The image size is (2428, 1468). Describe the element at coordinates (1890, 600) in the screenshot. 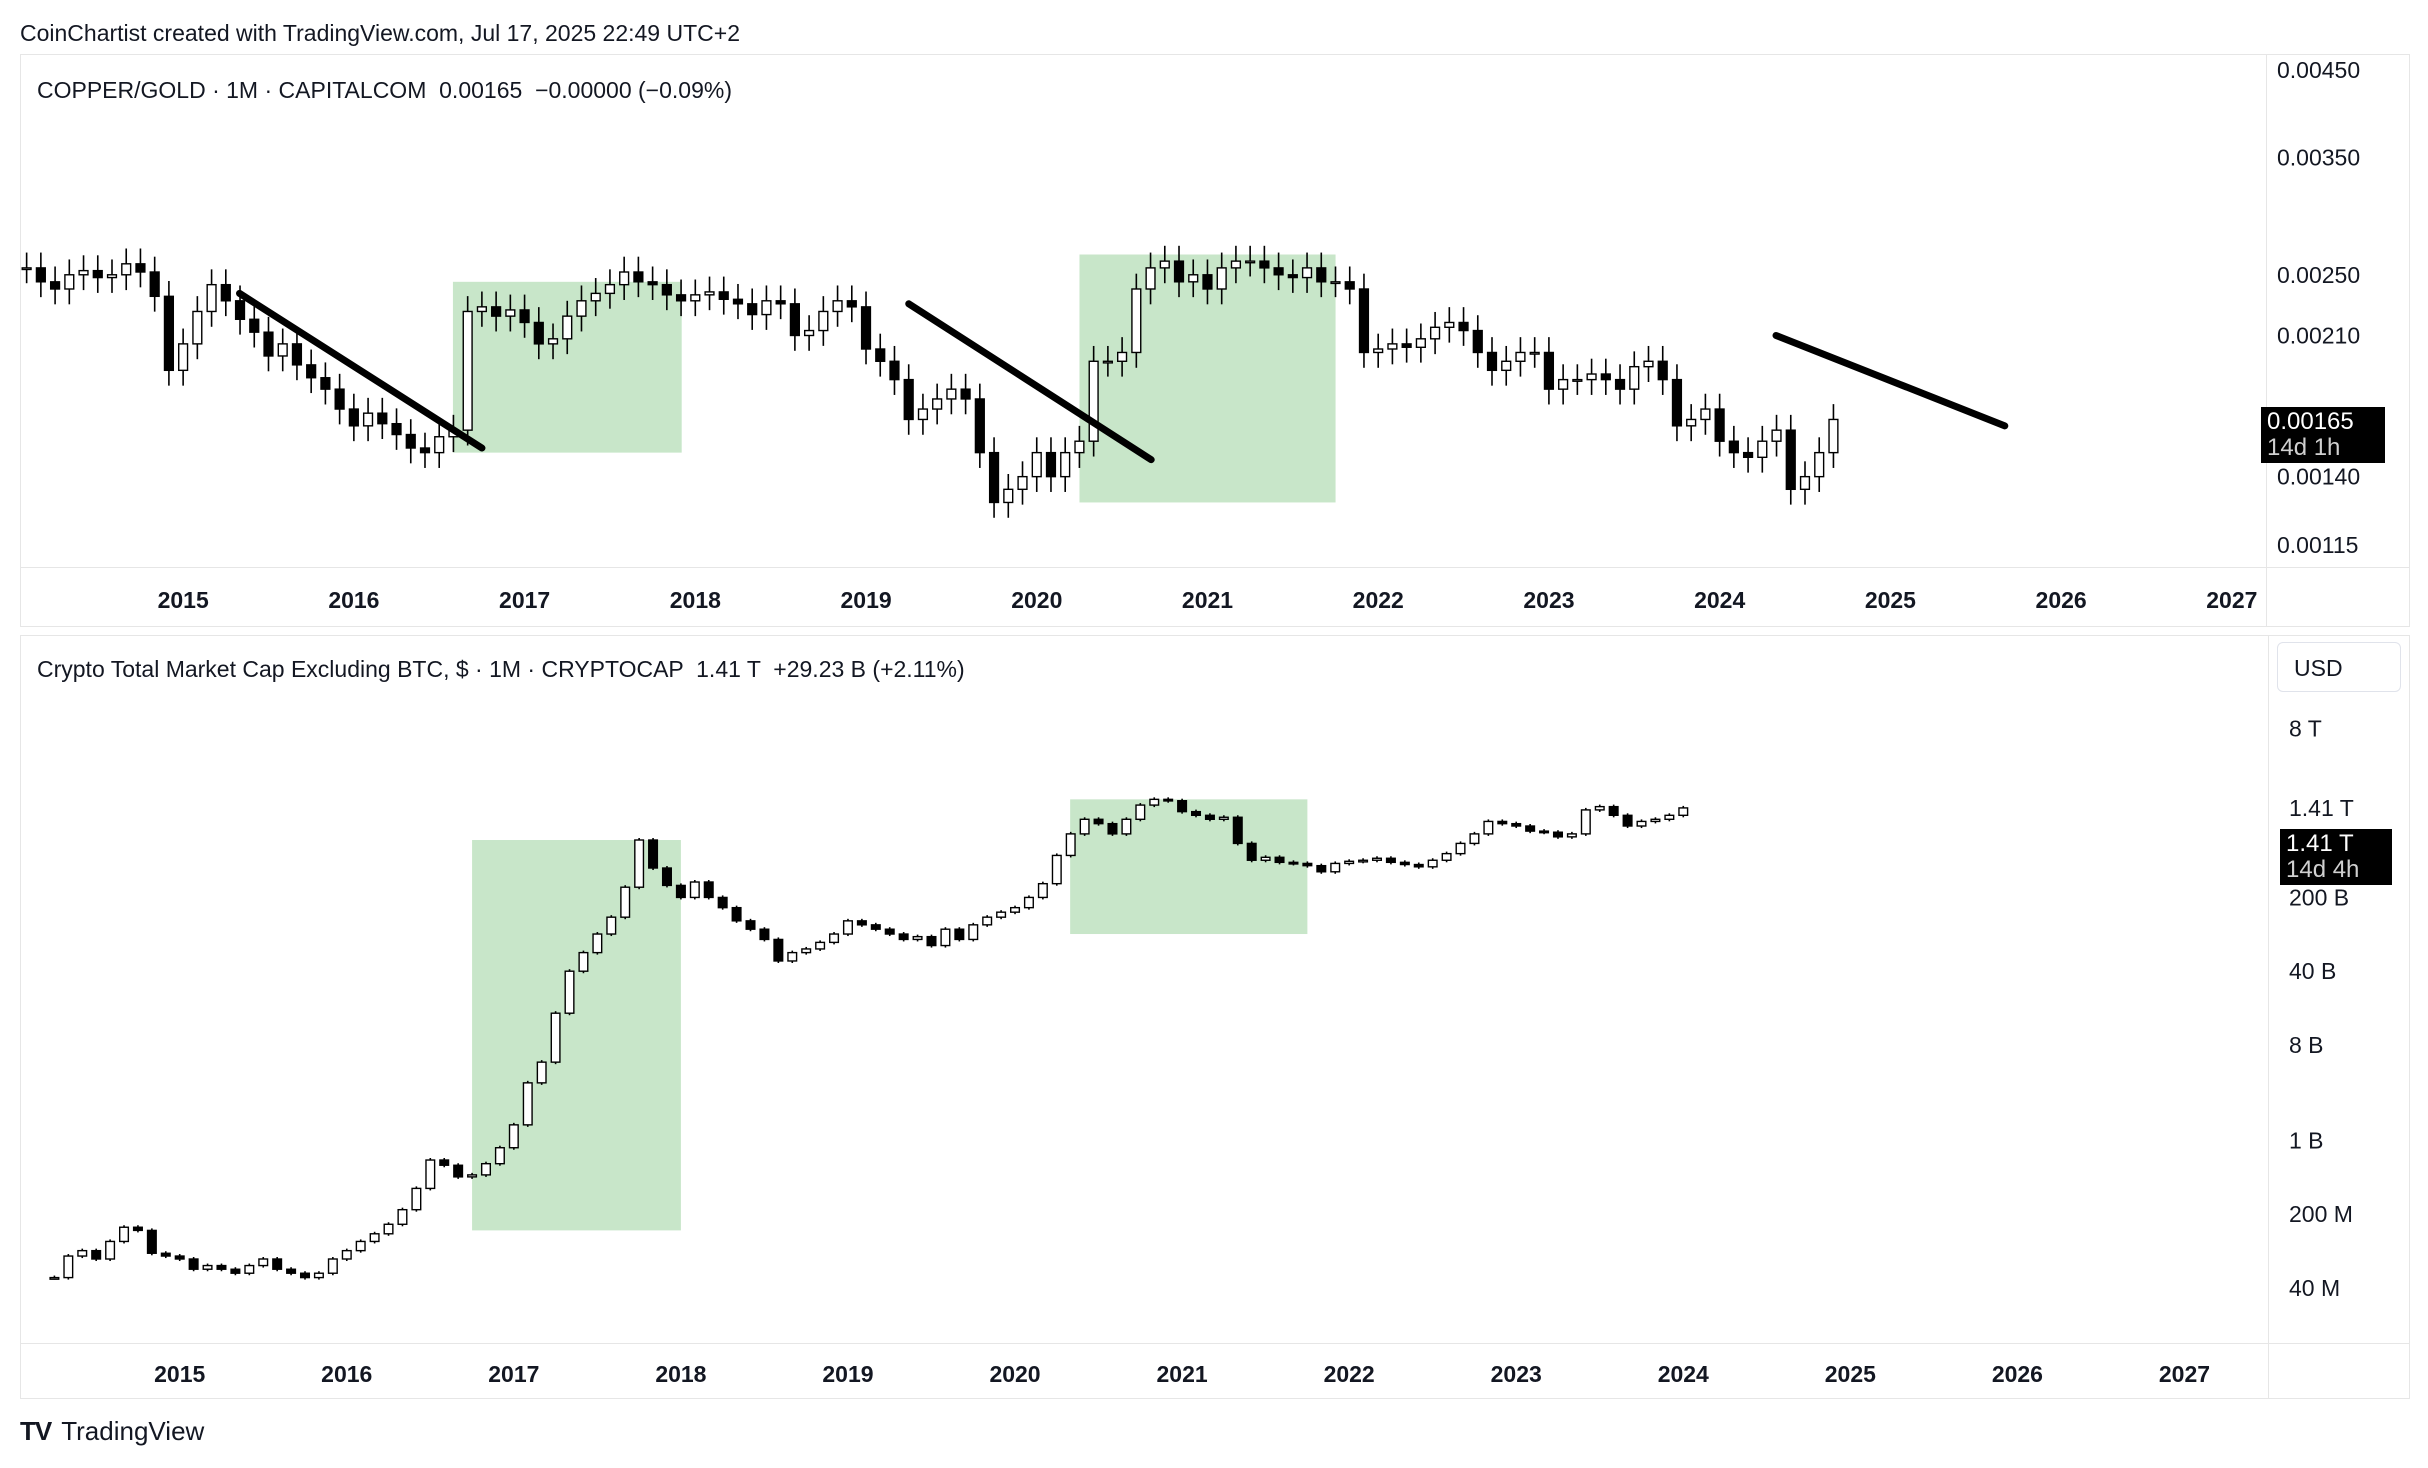

I see `pane1-x-tick: 2025` at that location.